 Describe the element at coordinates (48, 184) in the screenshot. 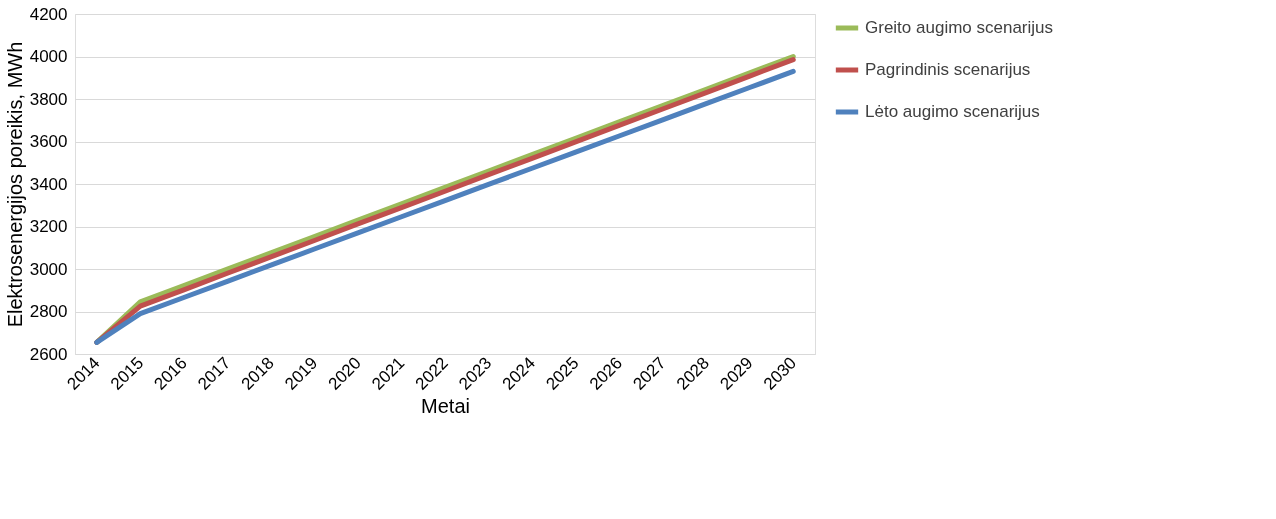

I see `y-tick-label: 3400` at that location.